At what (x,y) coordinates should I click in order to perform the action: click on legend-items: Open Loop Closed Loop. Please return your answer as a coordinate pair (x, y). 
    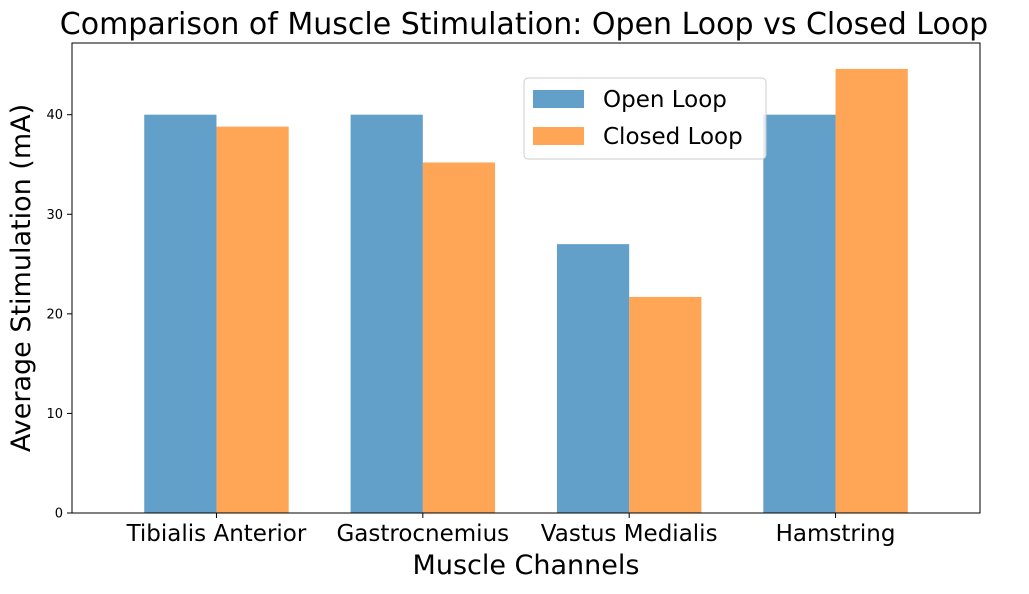
    Looking at the image, I should click on (638, 118).